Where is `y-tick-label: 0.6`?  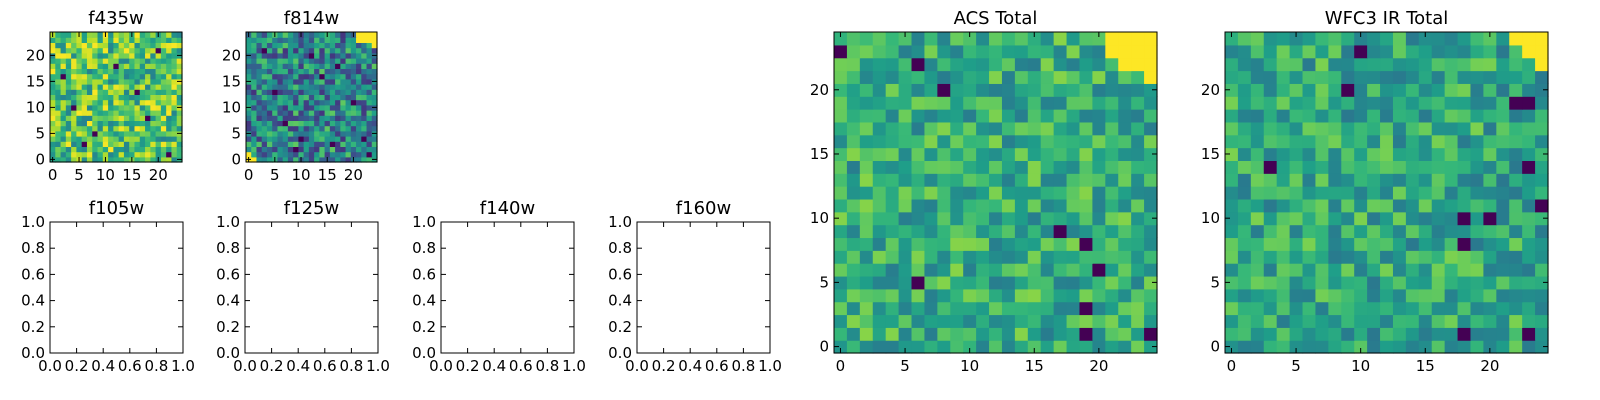 y-tick-label: 0.6 is located at coordinates (620, 274).